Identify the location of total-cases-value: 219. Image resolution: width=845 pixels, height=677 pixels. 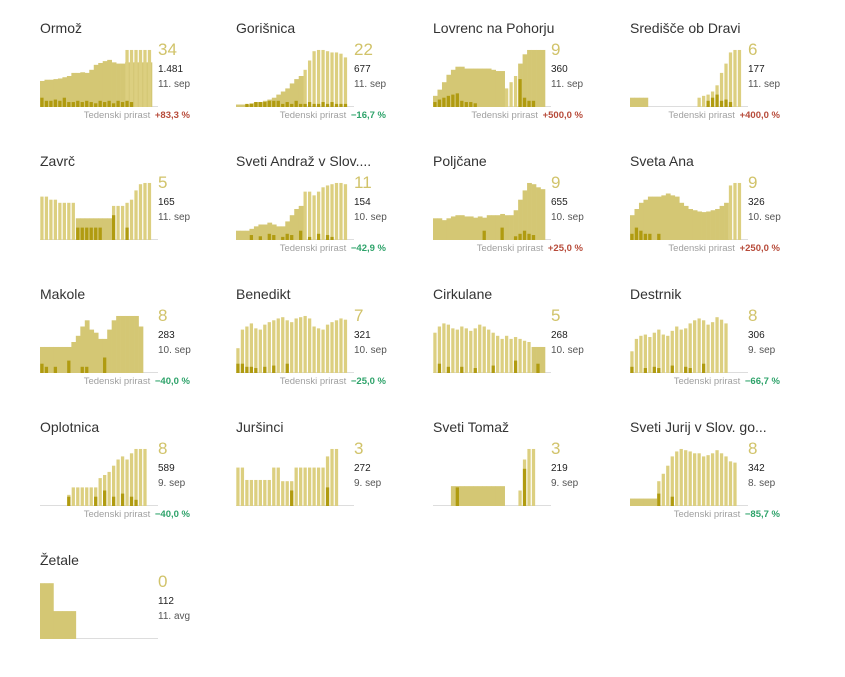
(559, 468).